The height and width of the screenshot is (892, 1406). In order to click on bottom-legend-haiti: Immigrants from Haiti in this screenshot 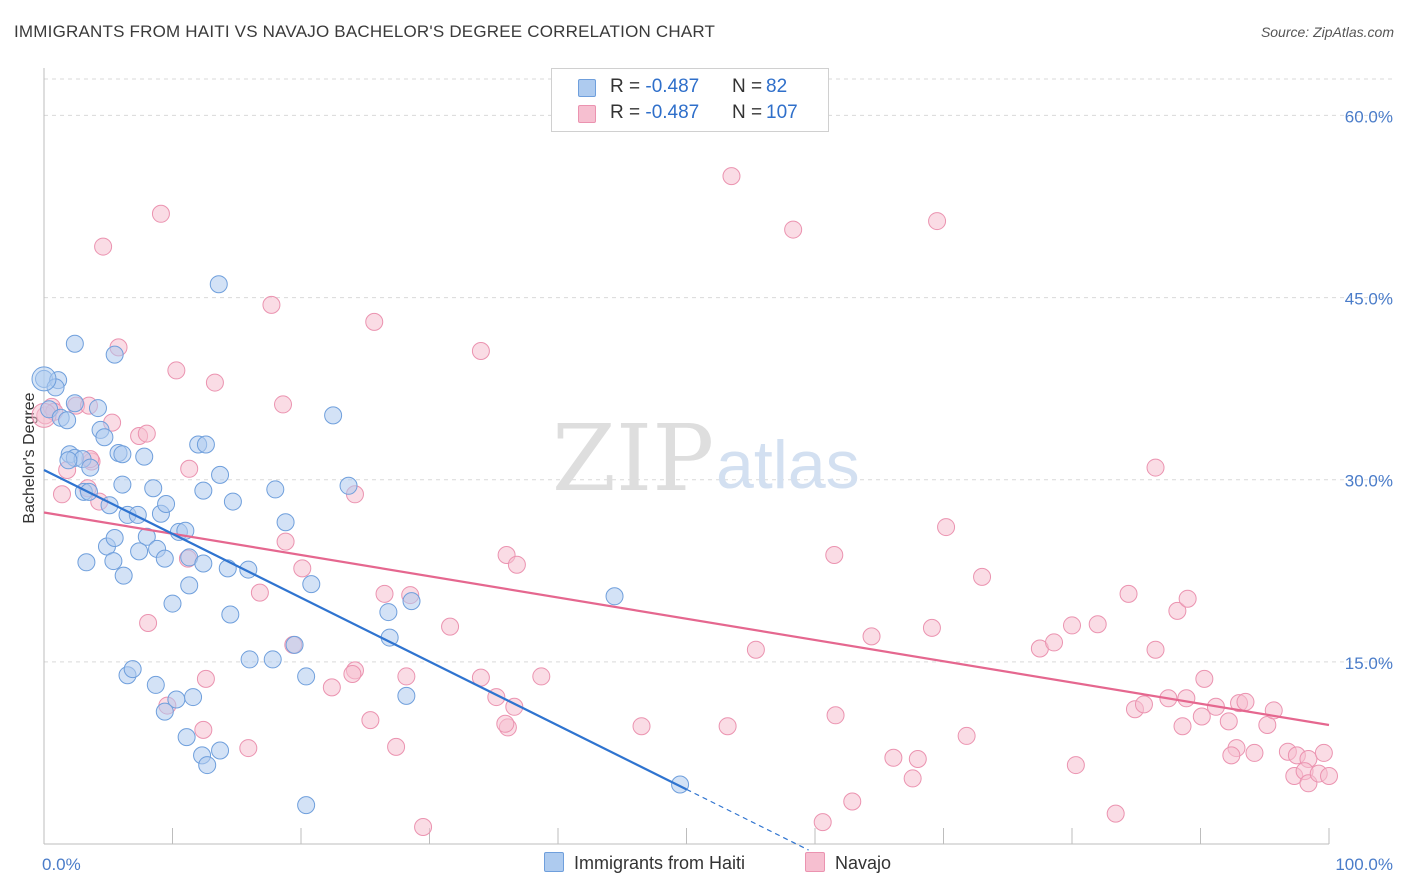, I will do `click(644, 863)`.